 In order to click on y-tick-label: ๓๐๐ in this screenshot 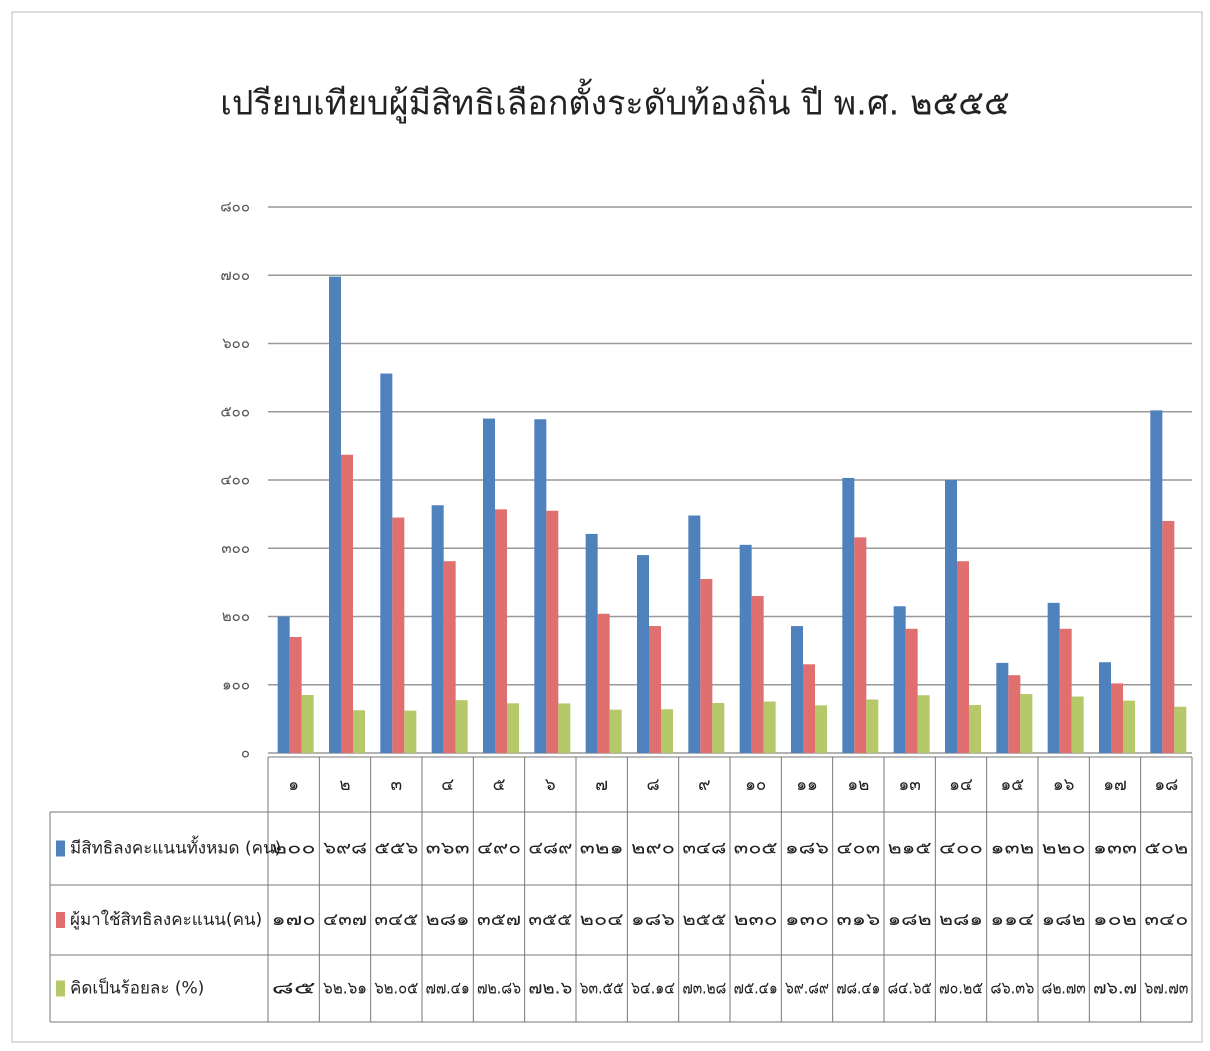, I will do `click(235, 548)`.